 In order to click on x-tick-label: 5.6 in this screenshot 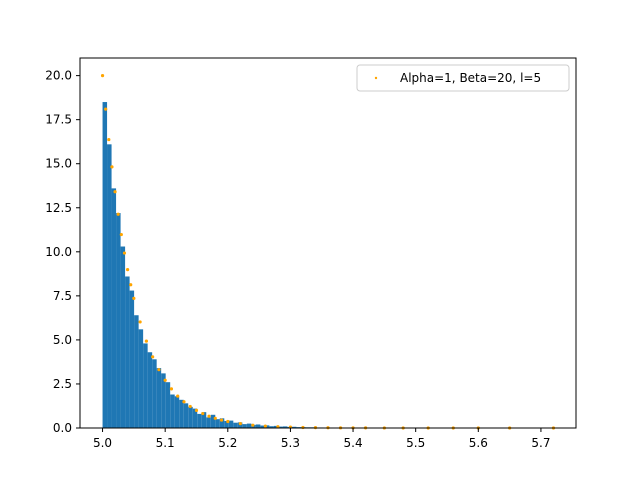, I will do `click(478, 443)`.